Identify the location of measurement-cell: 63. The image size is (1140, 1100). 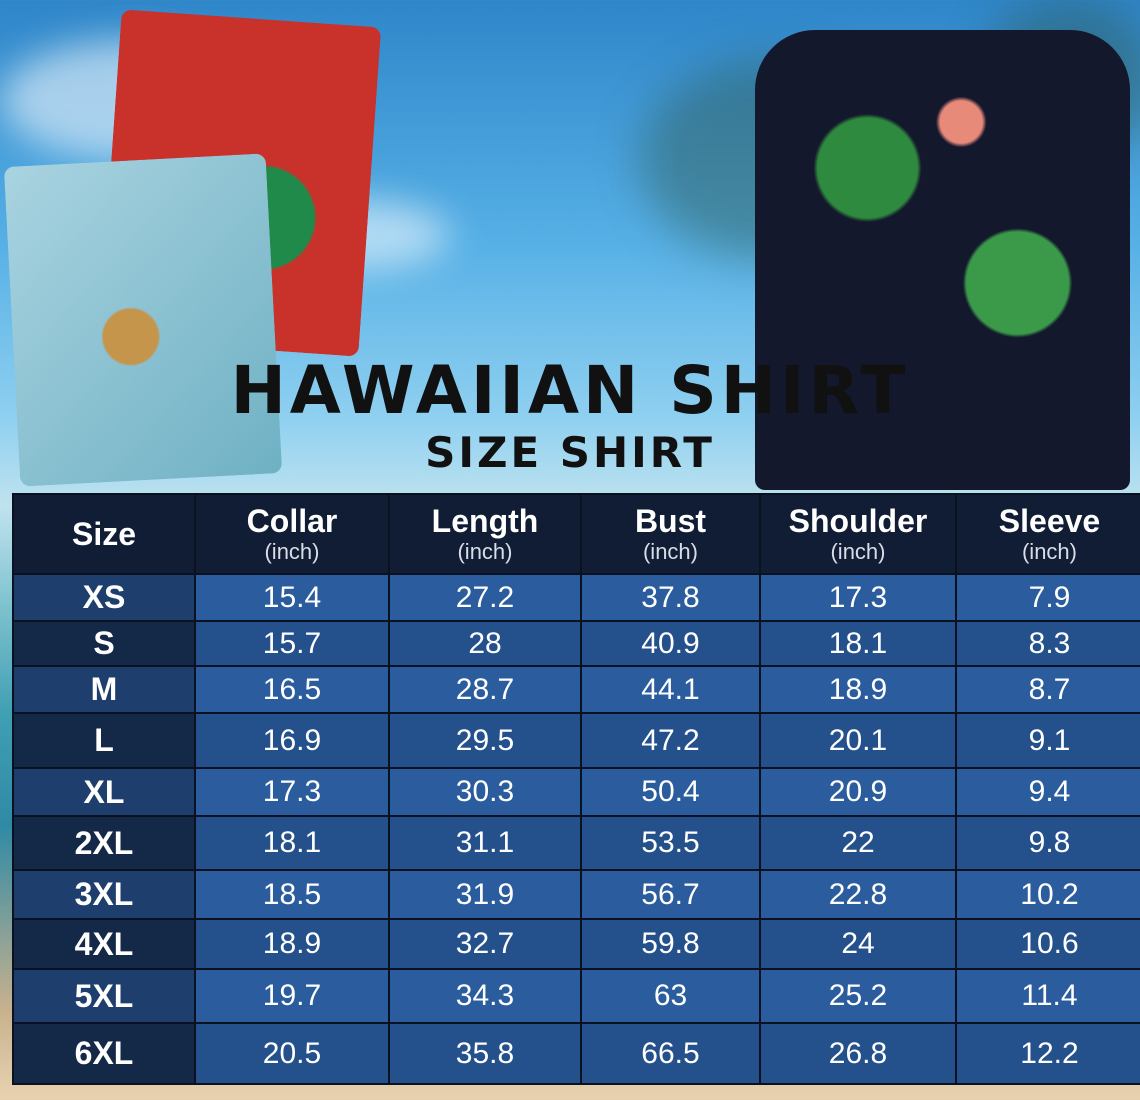
(670, 996).